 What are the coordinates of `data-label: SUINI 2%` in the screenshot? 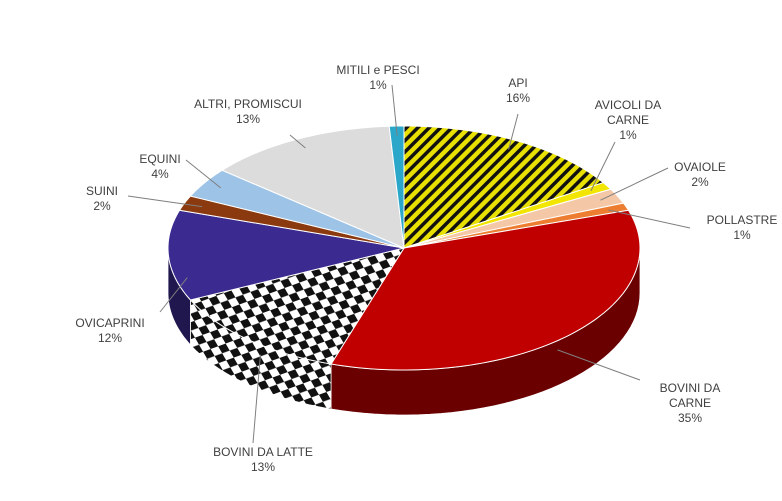 It's located at (102, 199).